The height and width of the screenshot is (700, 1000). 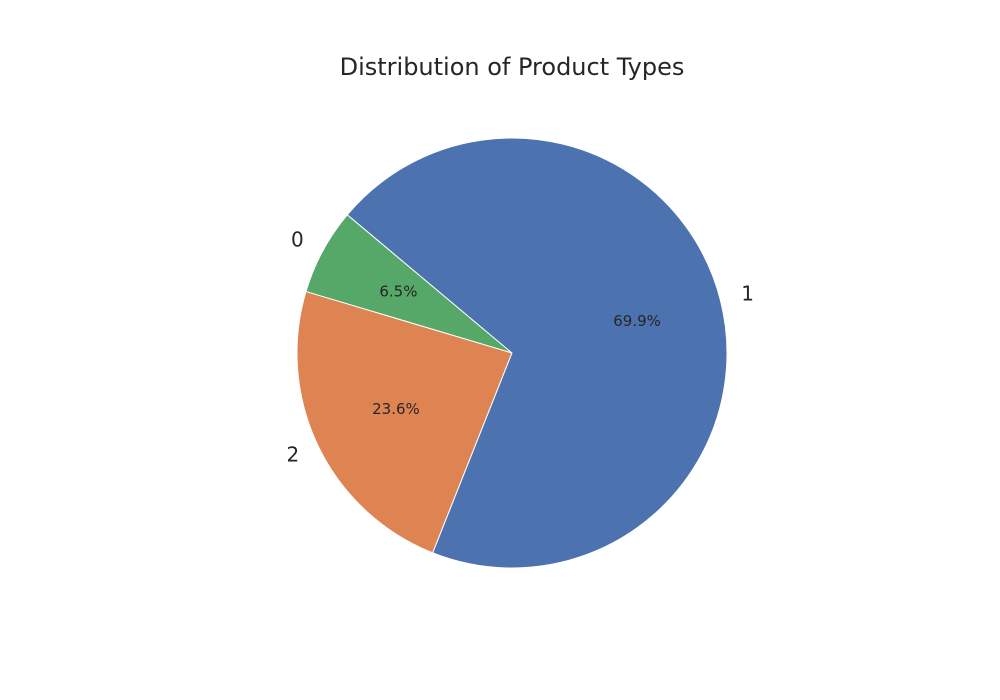 I want to click on slice-percent-1: 69.9%, so click(x=637, y=321).